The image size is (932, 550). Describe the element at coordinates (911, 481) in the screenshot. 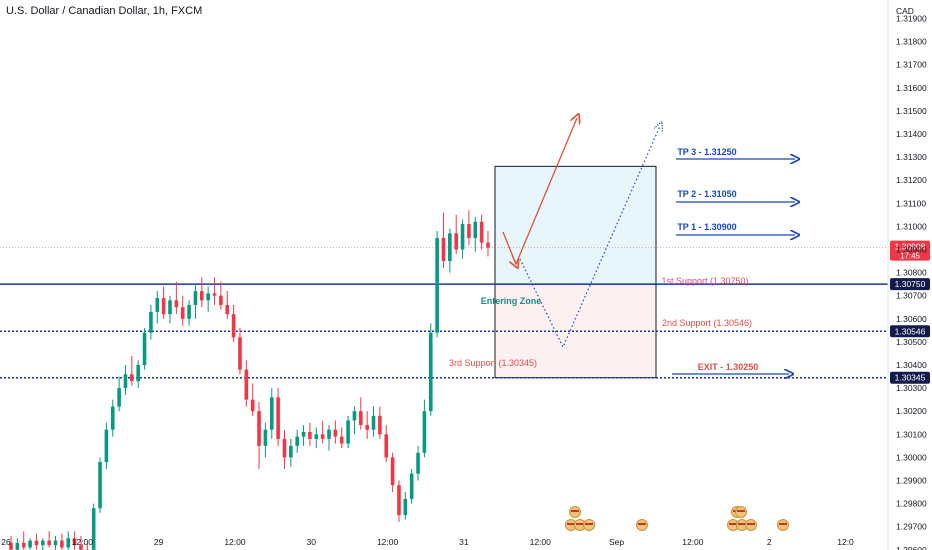

I see `y-tick-label: 1.29900` at that location.